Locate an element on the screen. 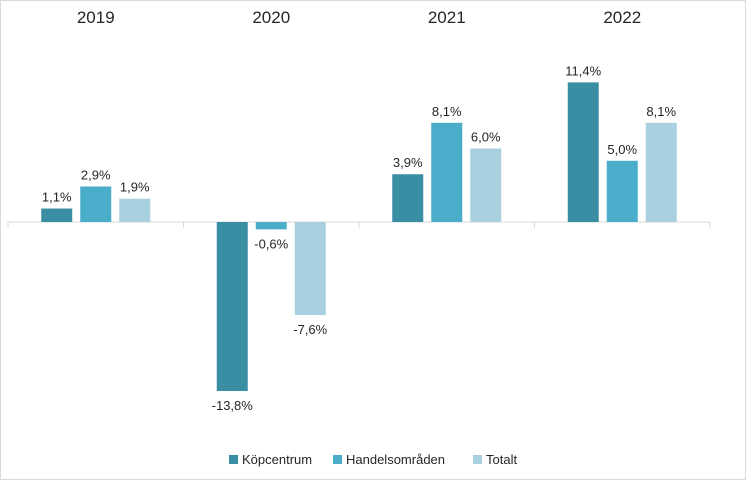  data-label: -0,6% is located at coordinates (271, 243).